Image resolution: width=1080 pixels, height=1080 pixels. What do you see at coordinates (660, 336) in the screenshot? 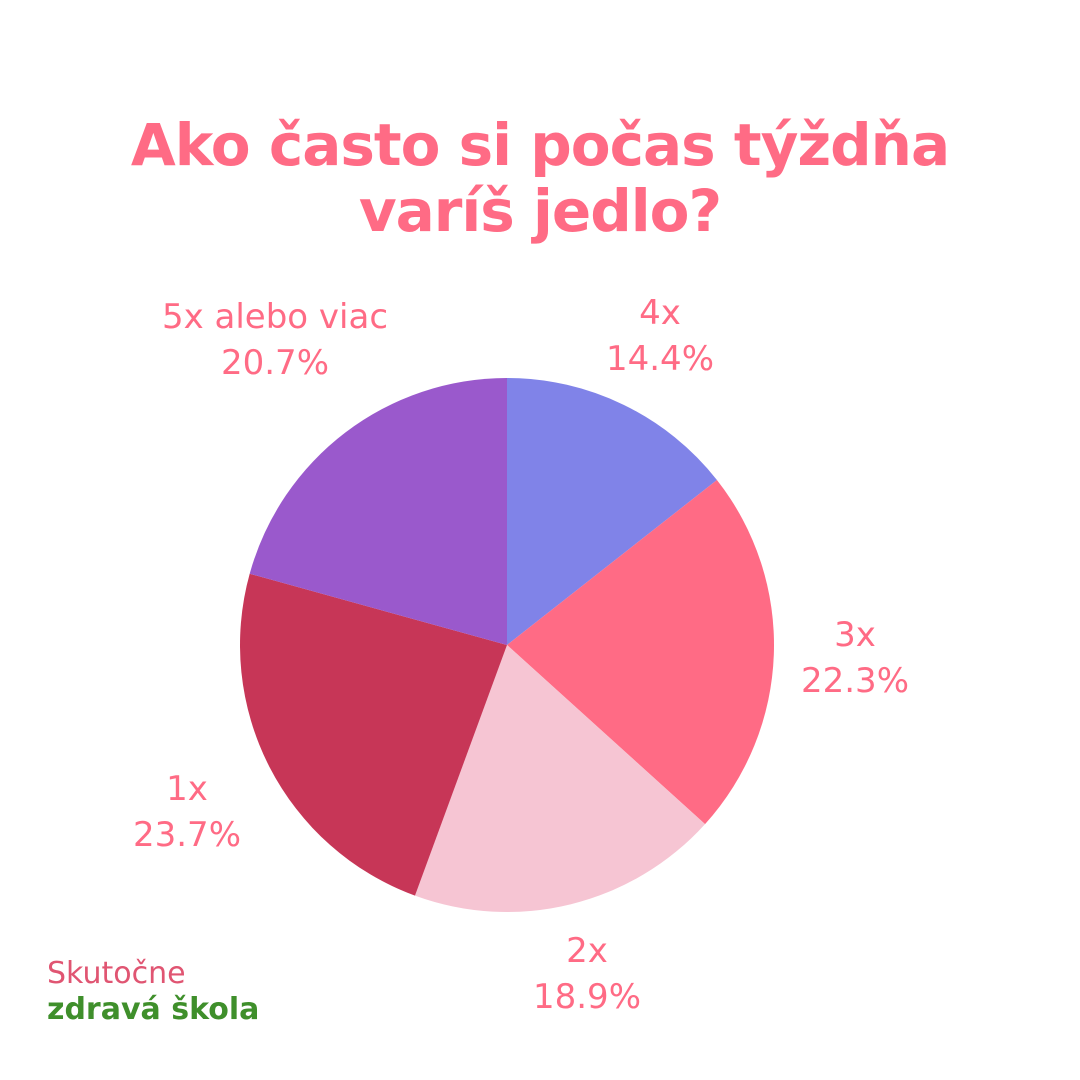
I see `slice-label-4x: 4x 14.4%` at bounding box center [660, 336].